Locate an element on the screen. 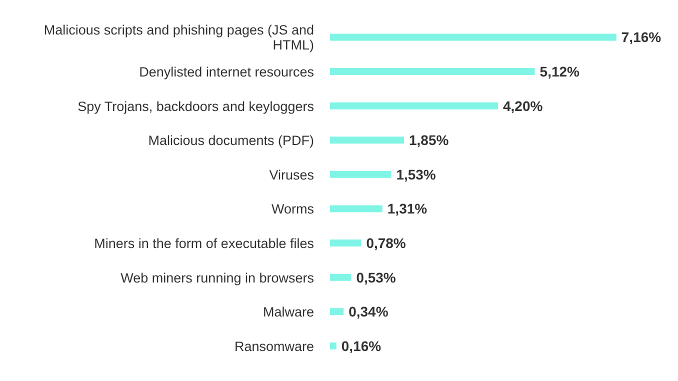 This screenshot has height=381, width=678. data-label: 0,34% is located at coordinates (368, 312).